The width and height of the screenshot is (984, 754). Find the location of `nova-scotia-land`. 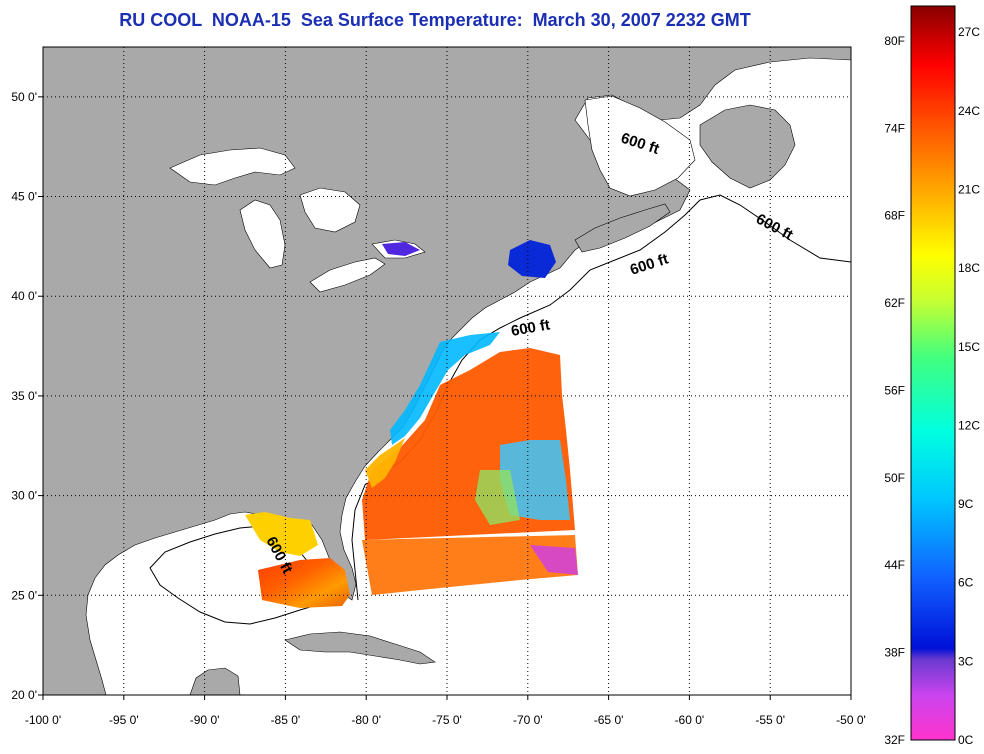

nova-scotia-land is located at coordinates (622, 228).